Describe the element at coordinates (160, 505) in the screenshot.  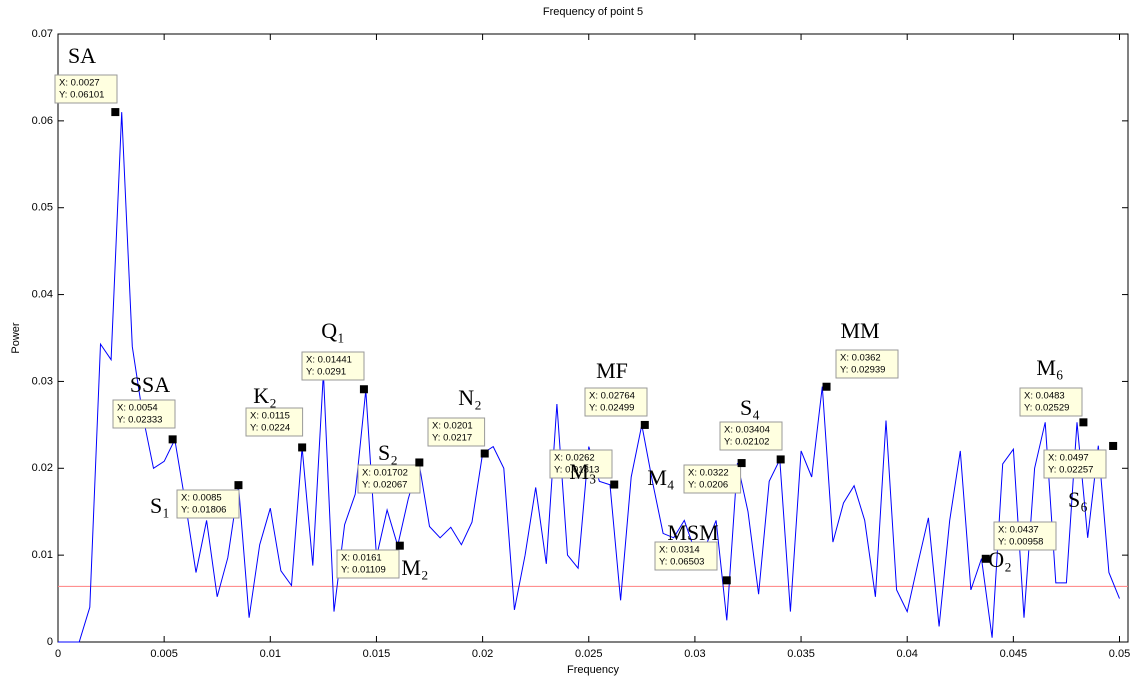
I see `annotation: S₁` at that location.